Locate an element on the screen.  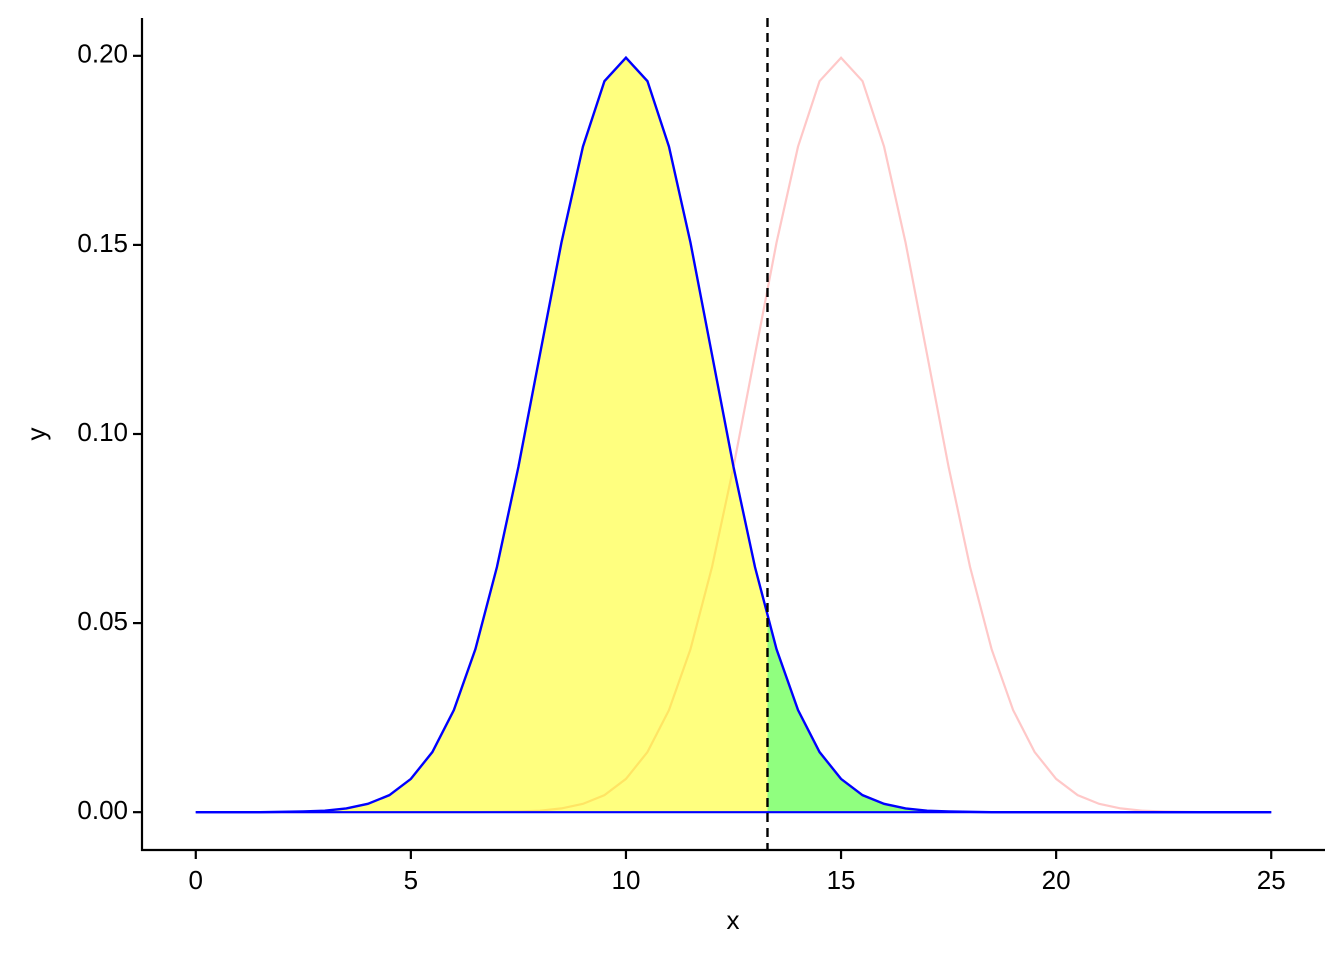
y-axis-label: y is located at coordinates (36, 434).